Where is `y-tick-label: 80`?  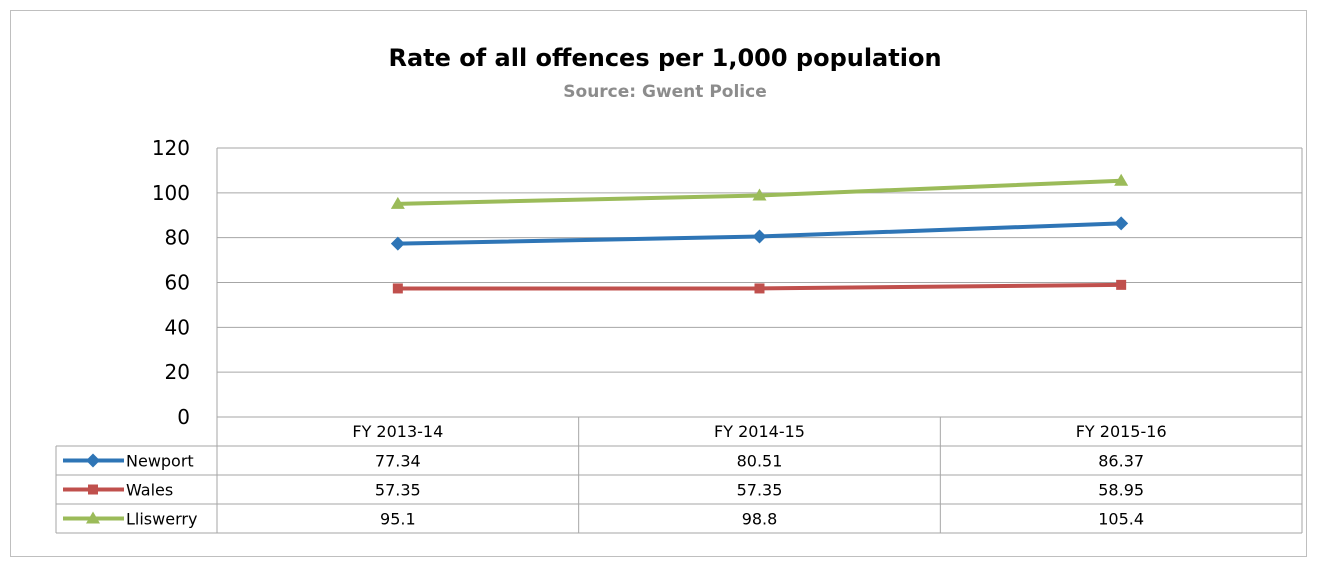
y-tick-label: 80 is located at coordinates (177, 238).